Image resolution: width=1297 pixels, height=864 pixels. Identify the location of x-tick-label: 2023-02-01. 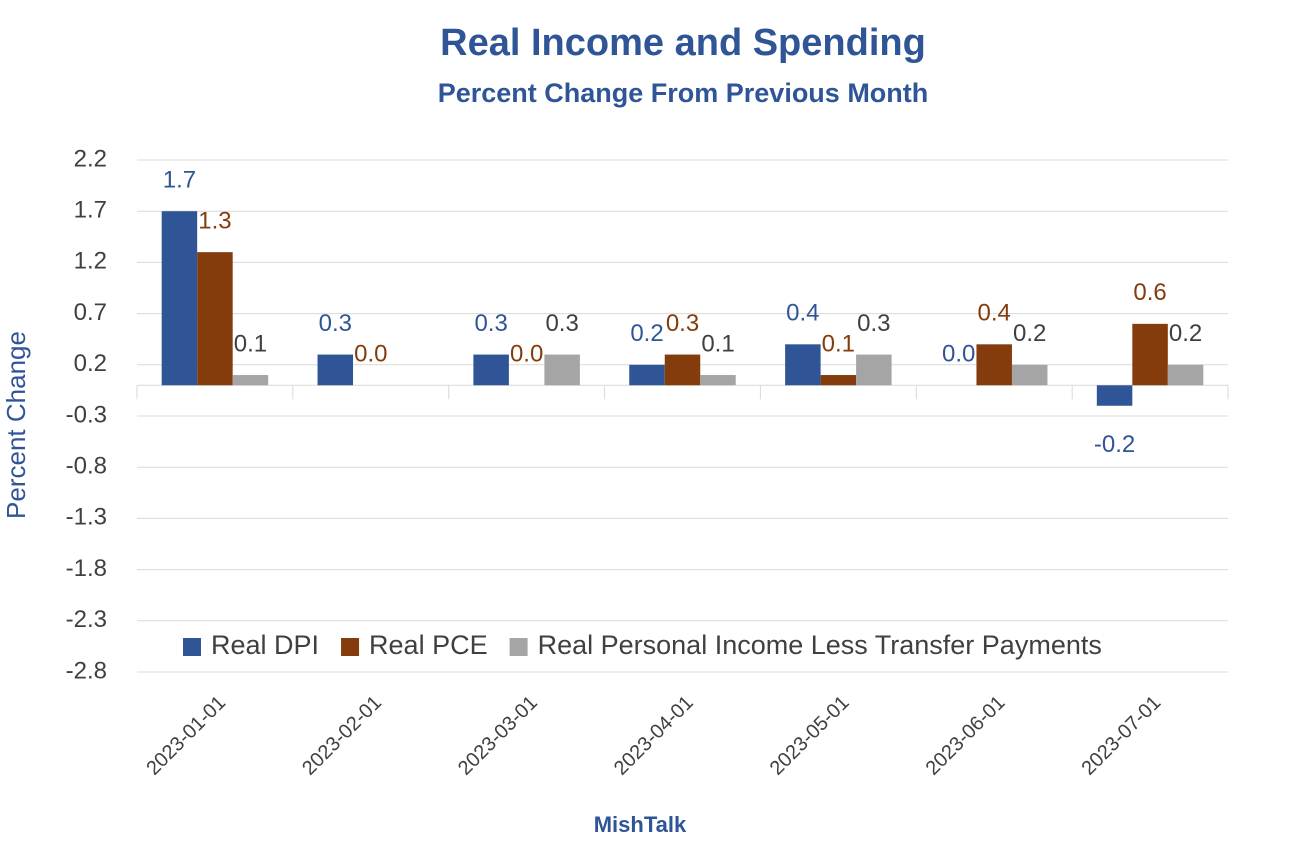
(342, 736).